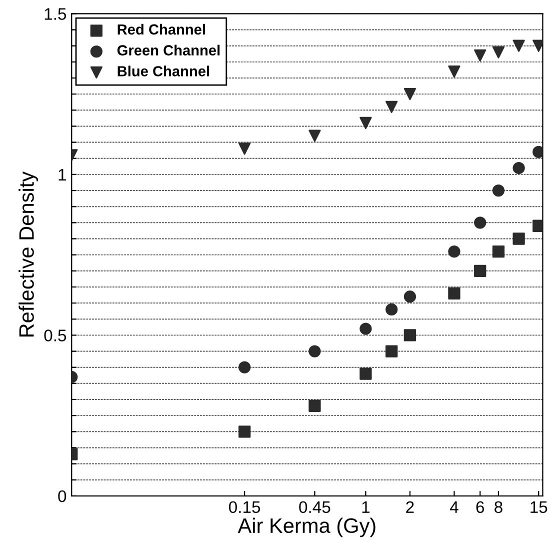 Image resolution: width=551 pixels, height=548 pixels. Describe the element at coordinates (307, 528) in the screenshot. I see `x-axis-title: Air Kerma (Gy)` at that location.